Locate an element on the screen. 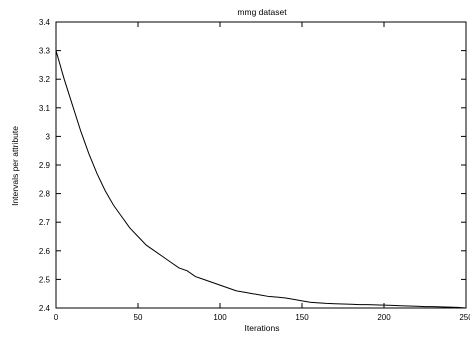 This screenshot has height=342, width=470. y-tick-label: 2.4 is located at coordinates (45, 308).